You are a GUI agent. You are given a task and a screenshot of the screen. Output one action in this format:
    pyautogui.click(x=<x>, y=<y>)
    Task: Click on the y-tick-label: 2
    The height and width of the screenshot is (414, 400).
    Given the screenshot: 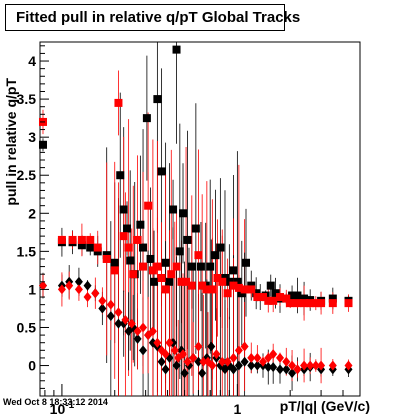 What is the action you would take?
    pyautogui.click(x=32, y=213)
    